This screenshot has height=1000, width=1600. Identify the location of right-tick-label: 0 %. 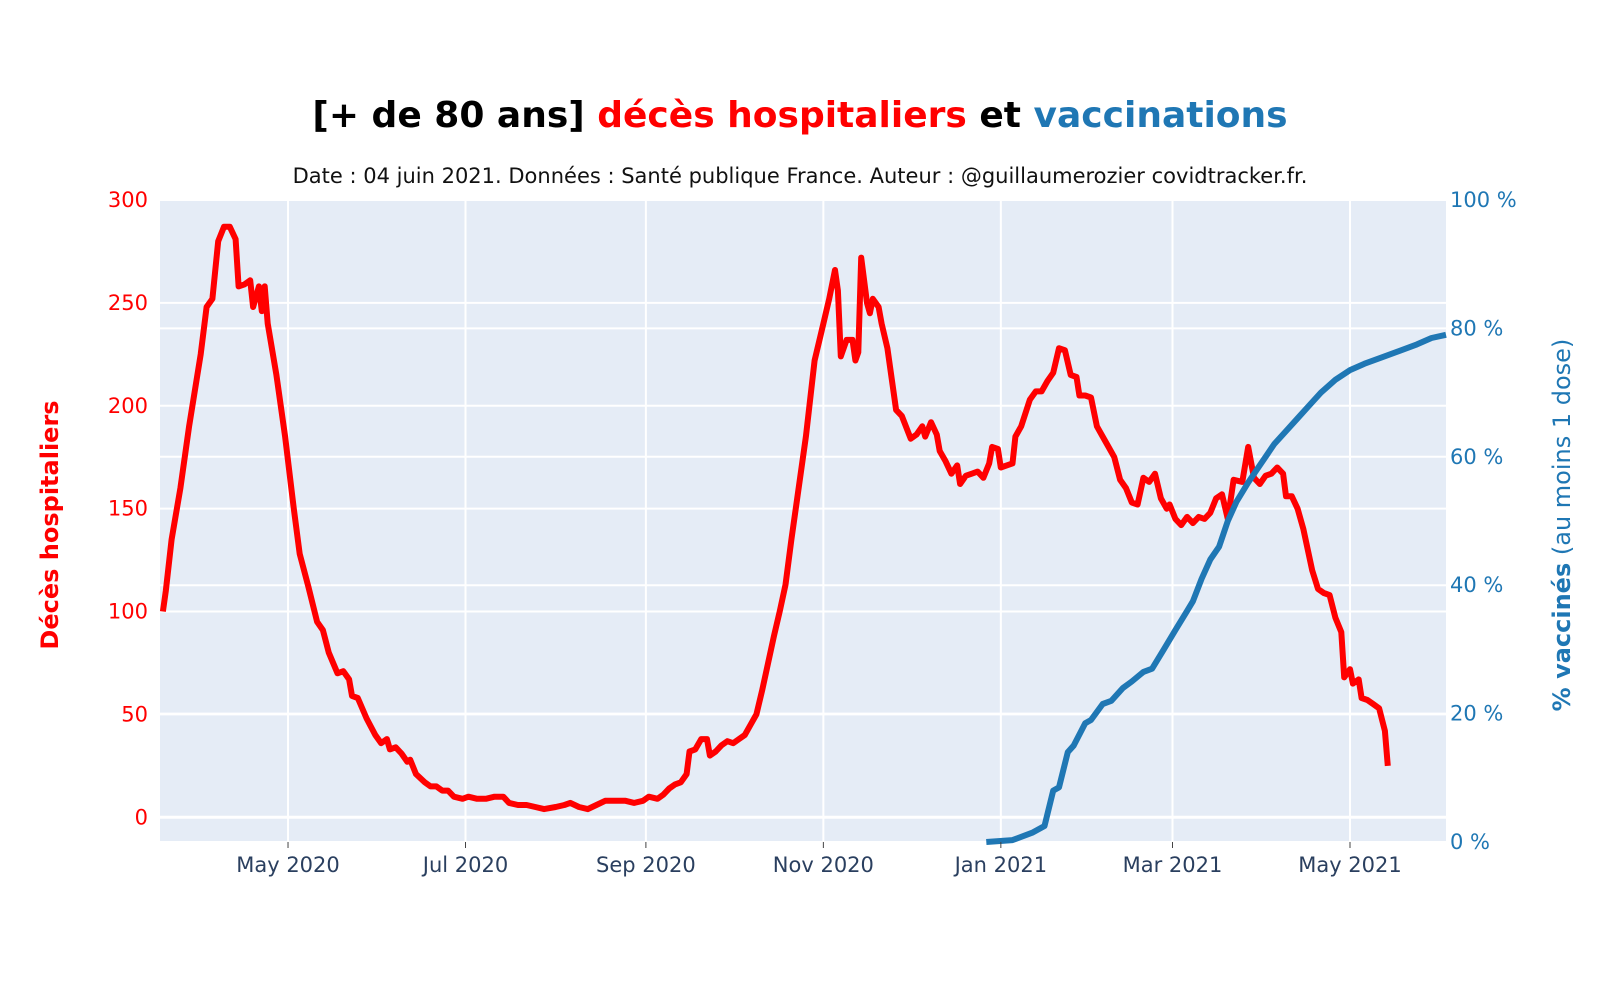
(1470, 842).